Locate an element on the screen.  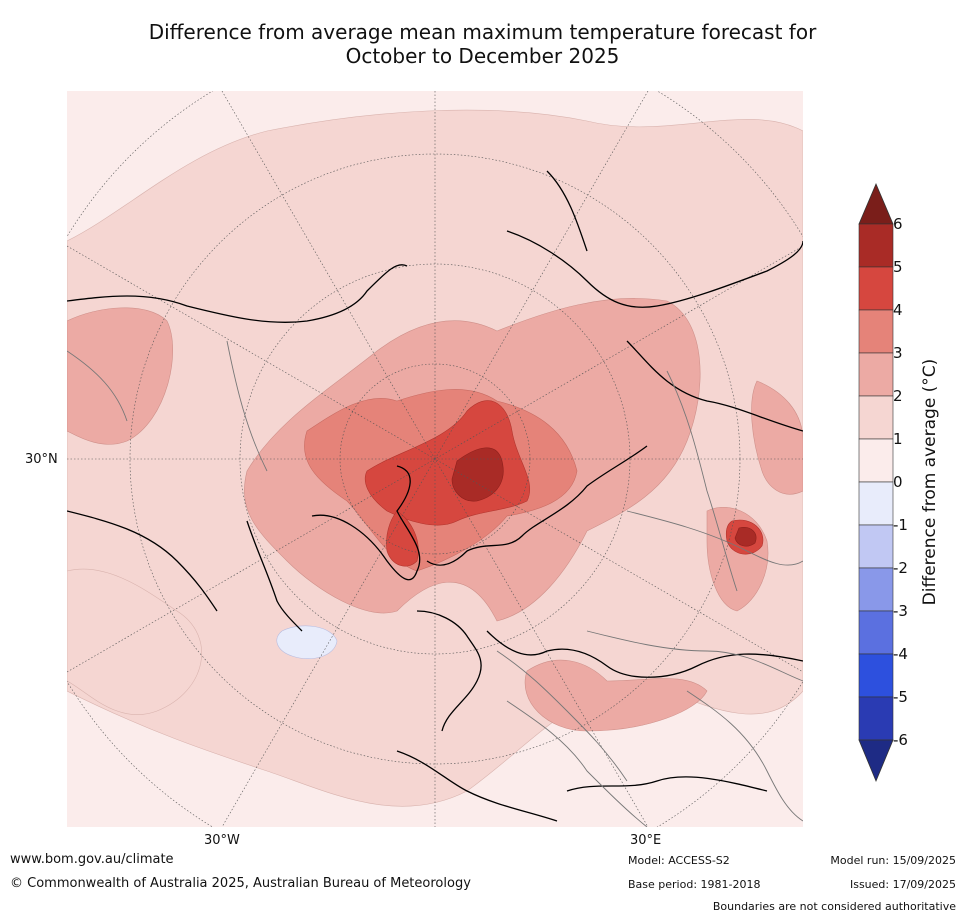
colorbar-tick-label: 4 is located at coordinates (898, 310).